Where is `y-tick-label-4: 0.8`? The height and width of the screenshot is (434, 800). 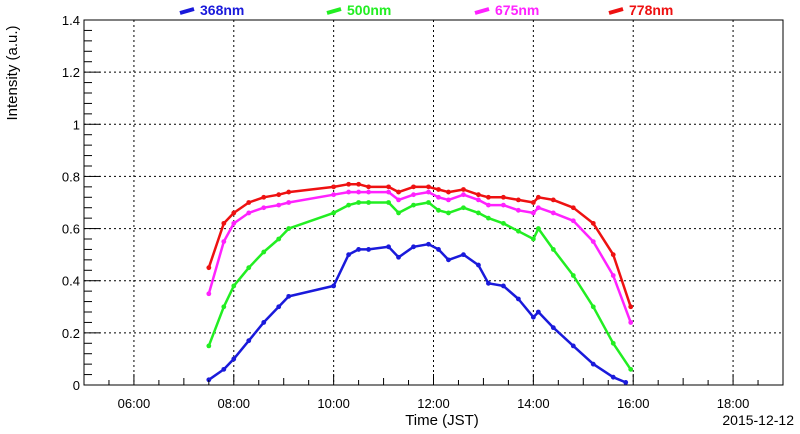
y-tick-label-4: 0.8 is located at coordinates (71, 176).